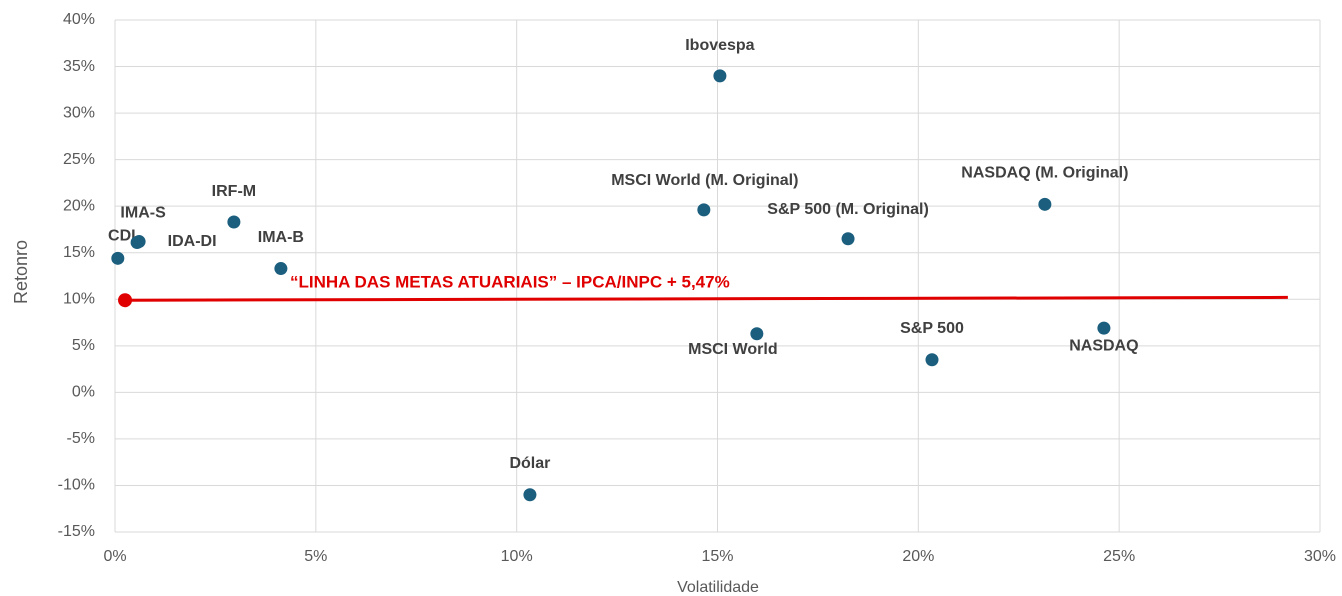  I want to click on point-label: S&P 500, so click(932, 328).